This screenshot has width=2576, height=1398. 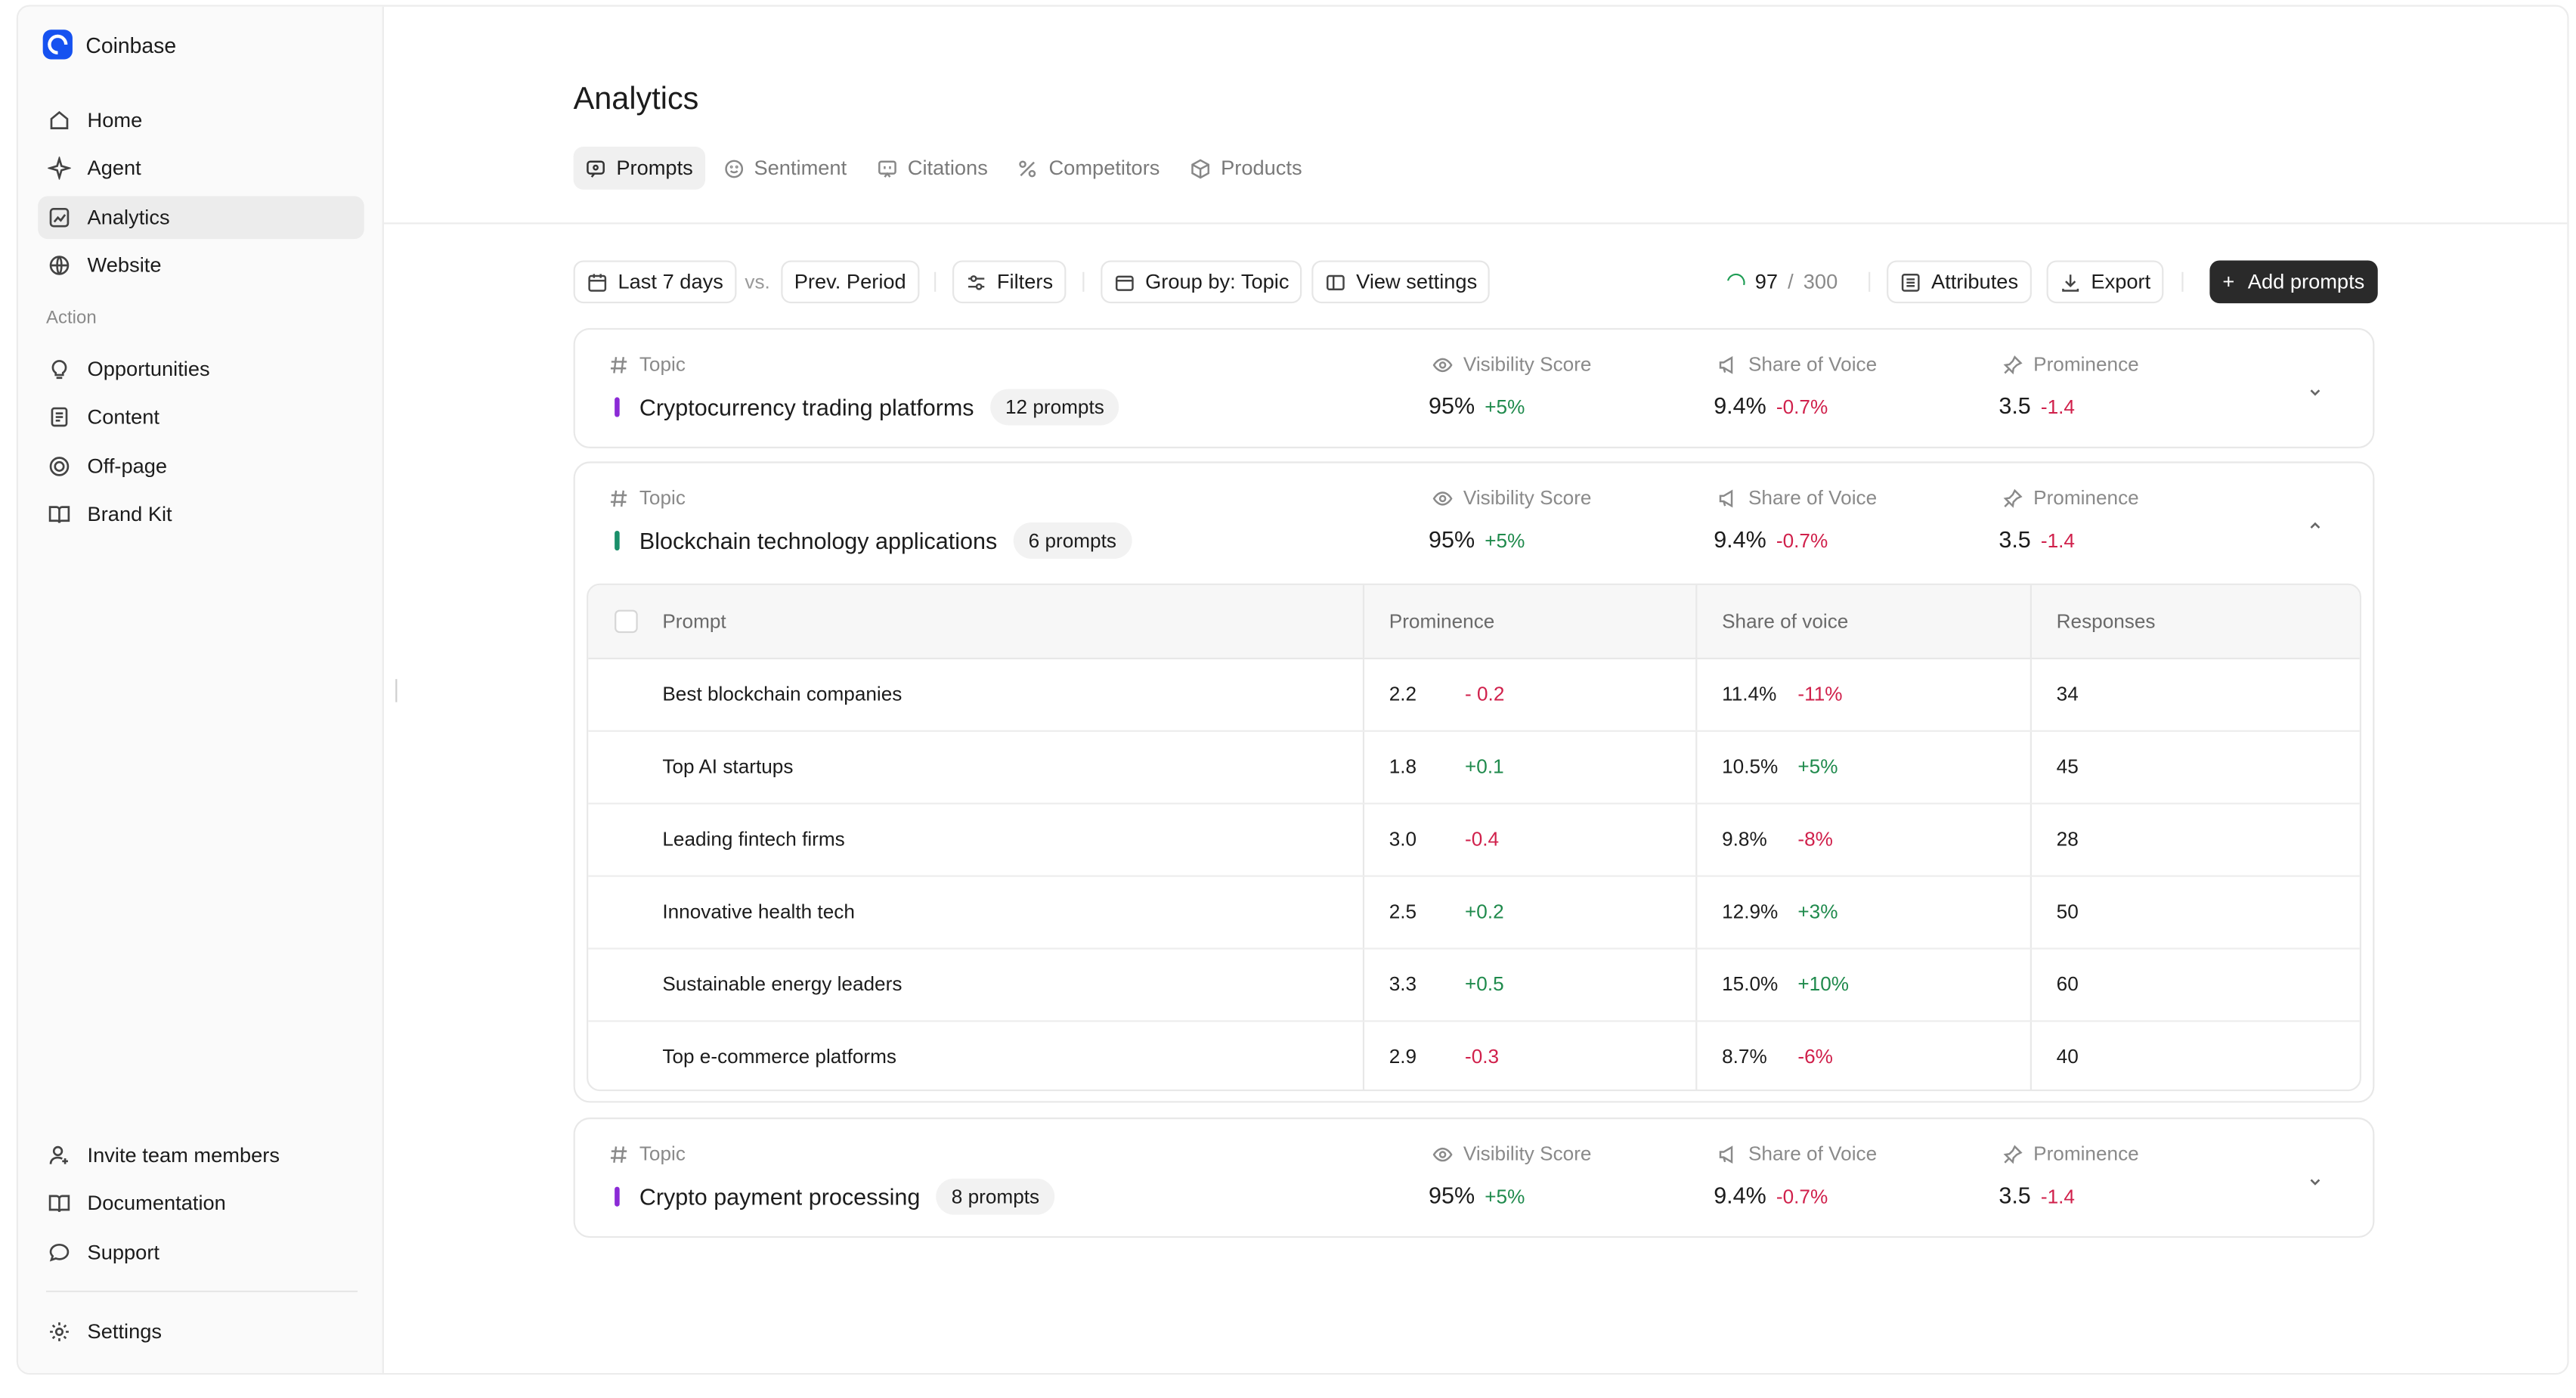 What do you see at coordinates (1246, 168) in the screenshot?
I see `tab-products: Products` at bounding box center [1246, 168].